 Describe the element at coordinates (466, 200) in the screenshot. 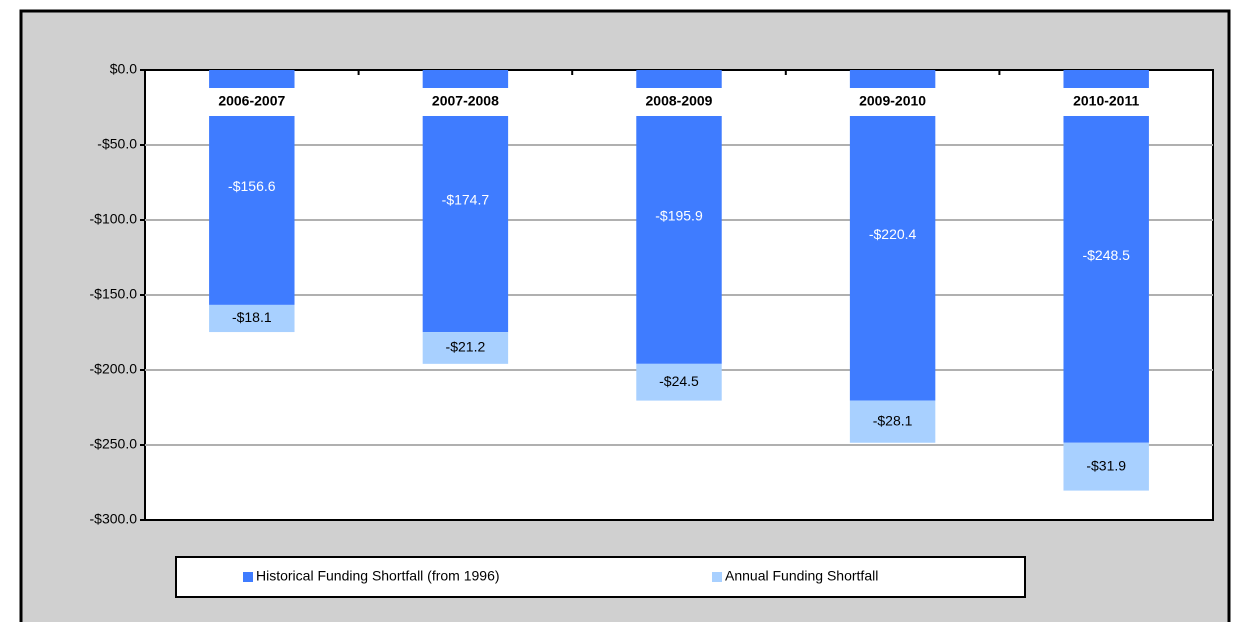

I see `value-label: -$174.7` at that location.